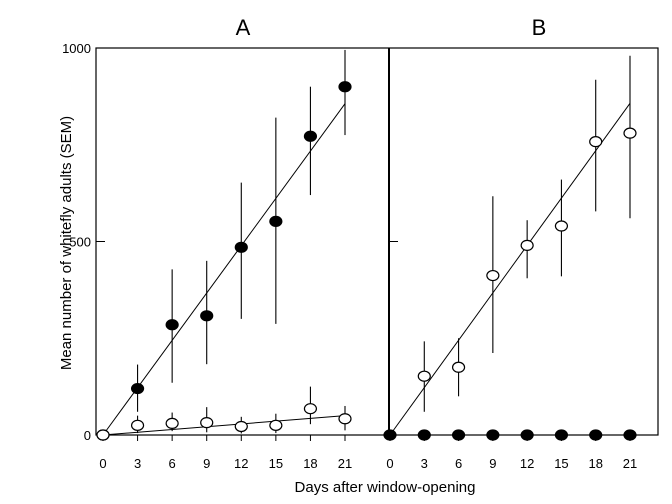  What do you see at coordinates (630, 463) in the screenshot?
I see `x-tick-label-p1-21: 21` at bounding box center [630, 463].